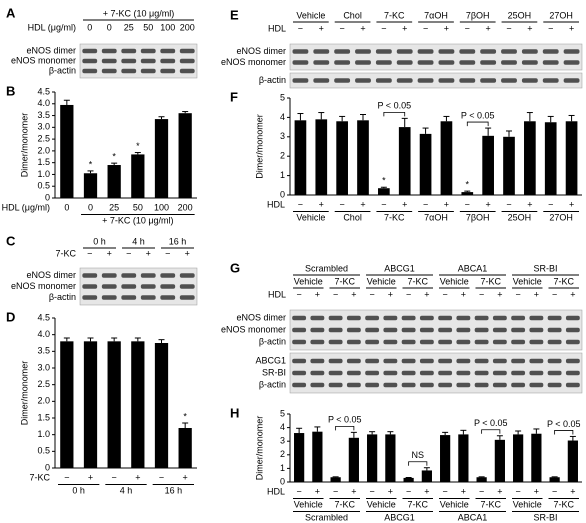  Describe the element at coordinates (282, 454) in the screenshot. I see `y-tick-label: 2` at that location.